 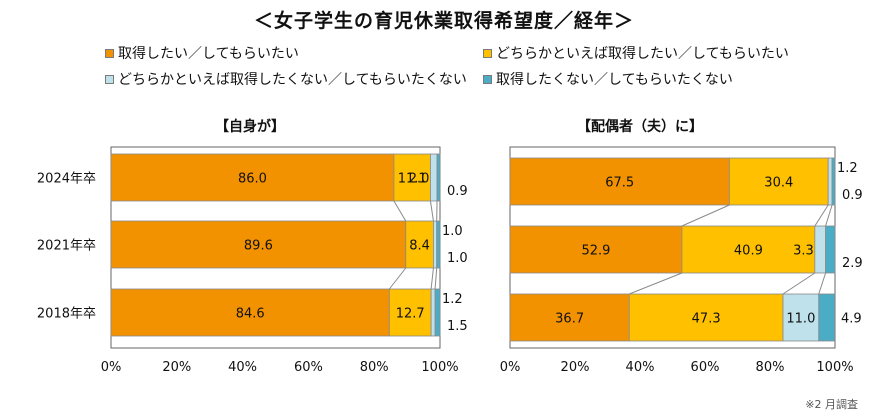 I want to click on legend-item: どちらかといえば取得したい／してもらいたい, so click(x=636, y=53).